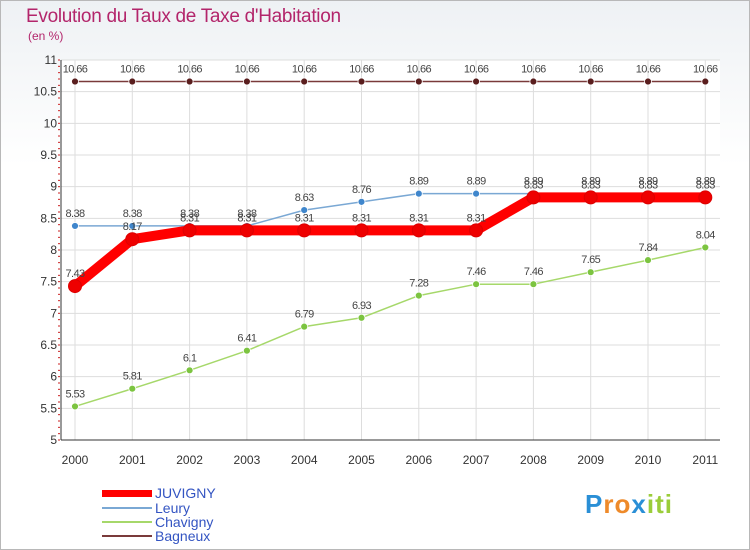 The image size is (750, 550). What do you see at coordinates (590, 460) in the screenshot?
I see `x-tick-label: 2009` at bounding box center [590, 460].